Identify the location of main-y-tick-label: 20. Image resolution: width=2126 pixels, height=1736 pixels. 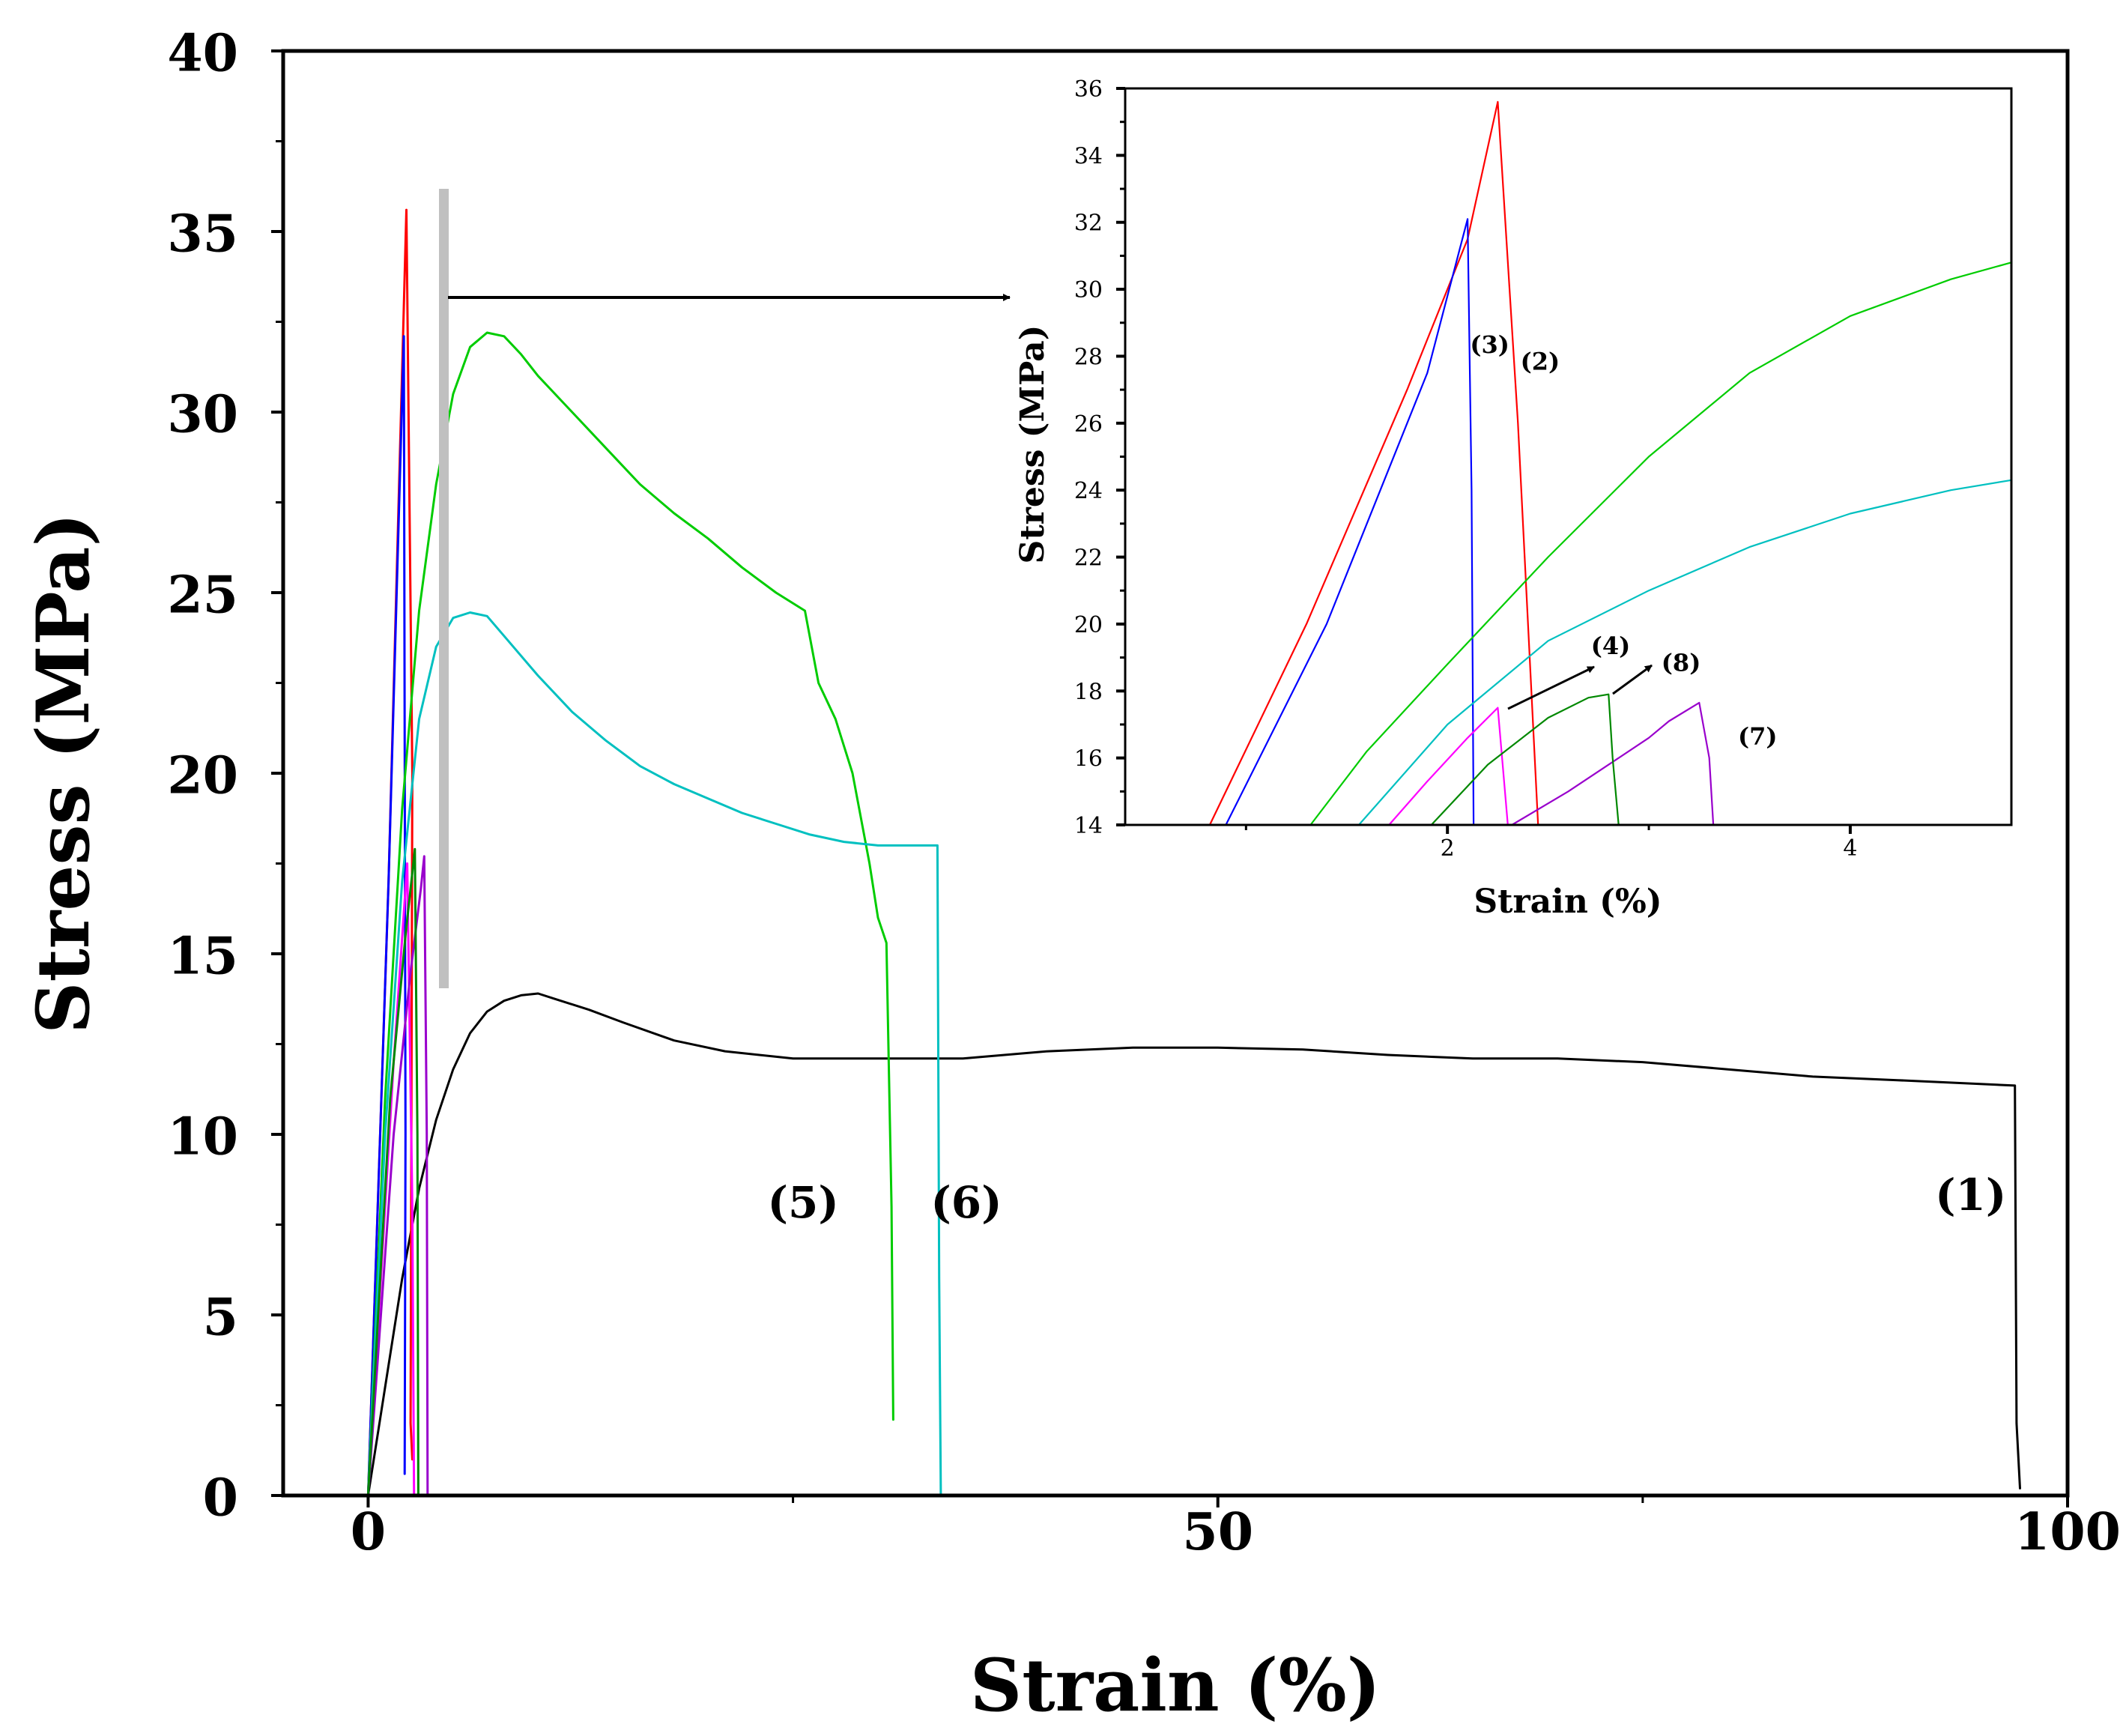
(202, 775).